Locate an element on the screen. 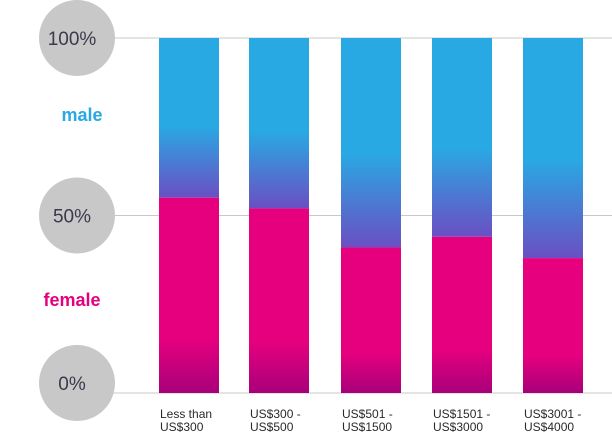  series-labels: male female is located at coordinates (72, 207).